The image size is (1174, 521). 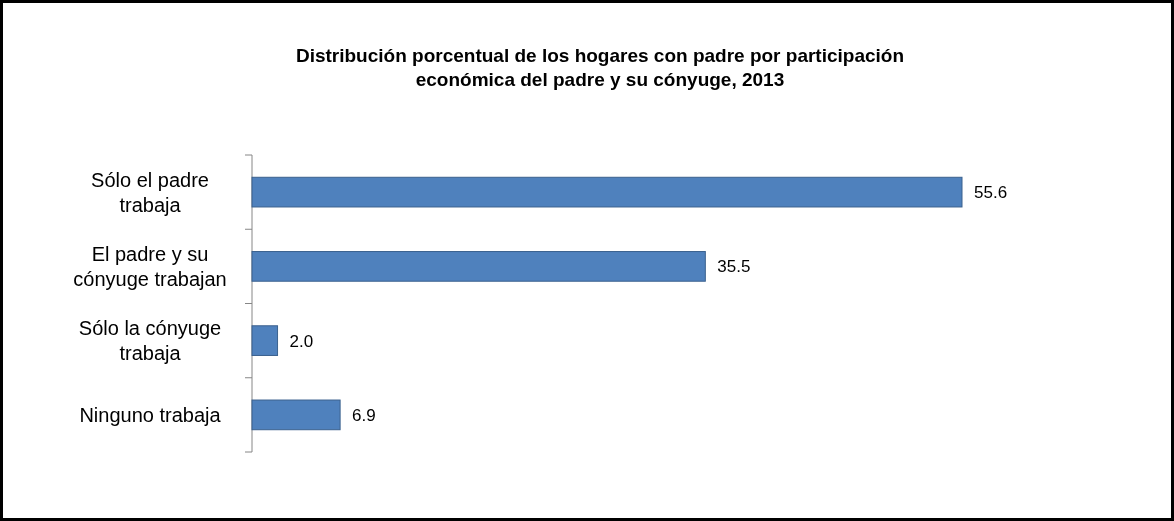 I want to click on y-tick-label: El padre y su cónyuge trabajan, so click(x=150, y=266).